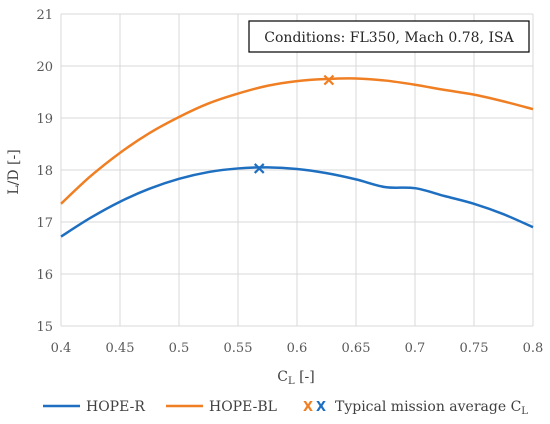 This screenshot has height=424, width=550. What do you see at coordinates (428, 407) in the screenshot?
I see `legend-label-mission-main: Typical mission average C` at bounding box center [428, 407].